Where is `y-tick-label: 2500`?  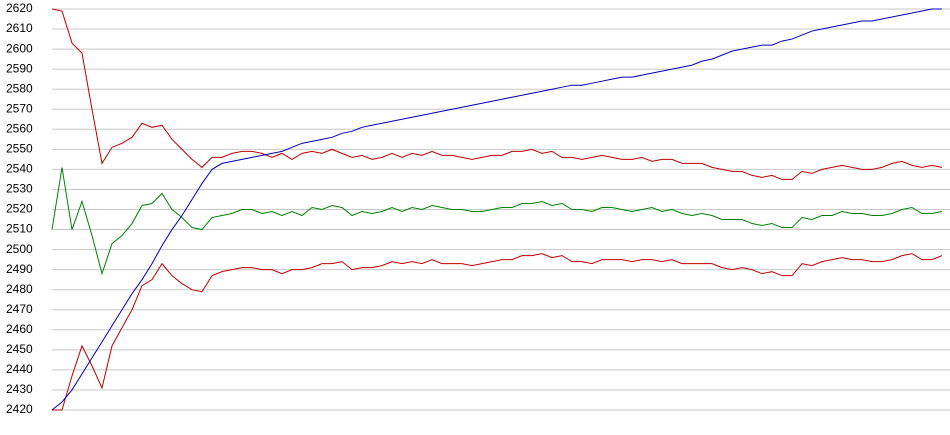
y-tick-label: 2500 is located at coordinates (19, 249).